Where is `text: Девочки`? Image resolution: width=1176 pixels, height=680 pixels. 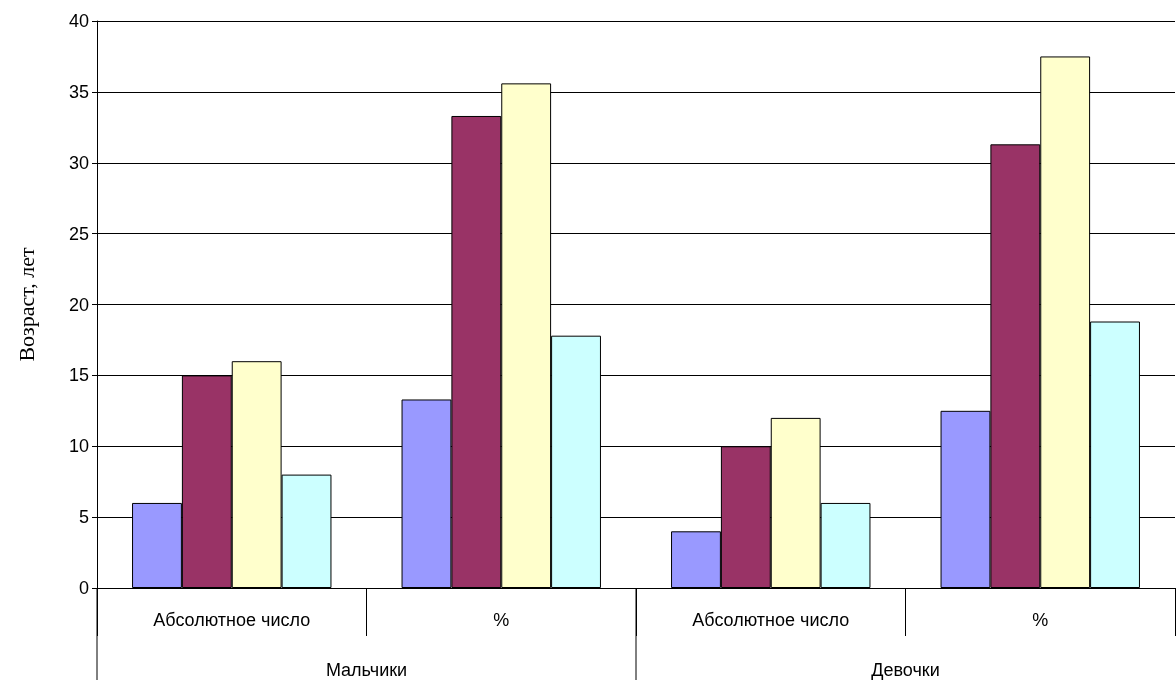
text: Девочки is located at coordinates (905, 670).